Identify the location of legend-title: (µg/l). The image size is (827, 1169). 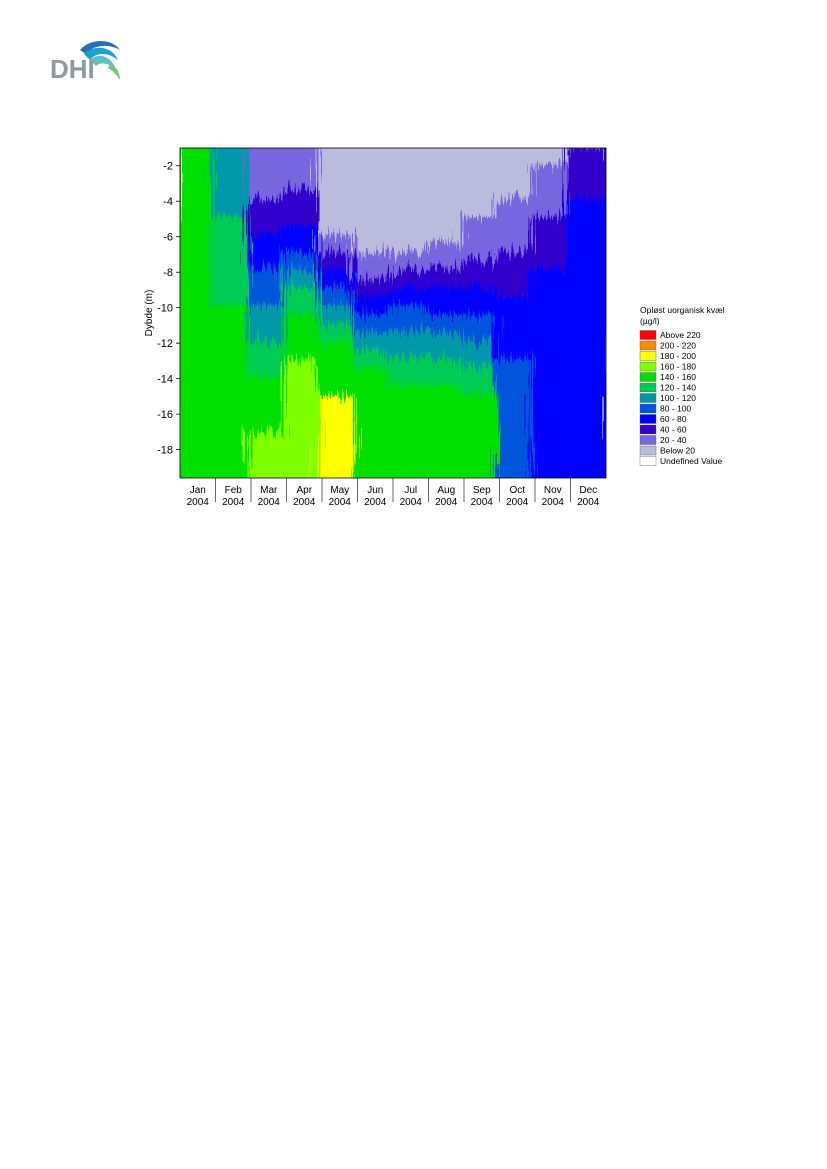
(650, 321).